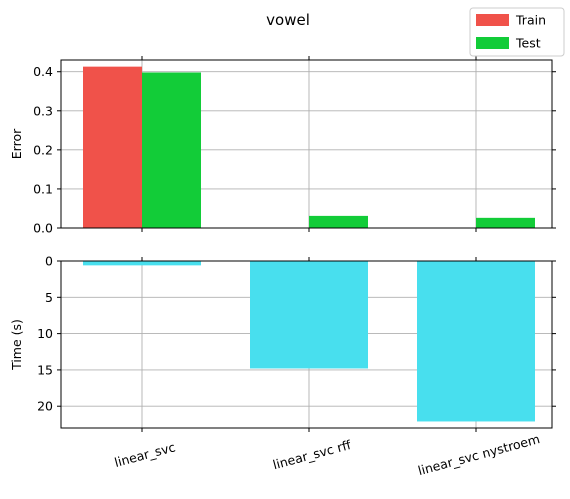 The height and width of the screenshot is (499, 570). Describe the element at coordinates (16, 345) in the screenshot. I see `time-ylabel: Time (s)` at that location.